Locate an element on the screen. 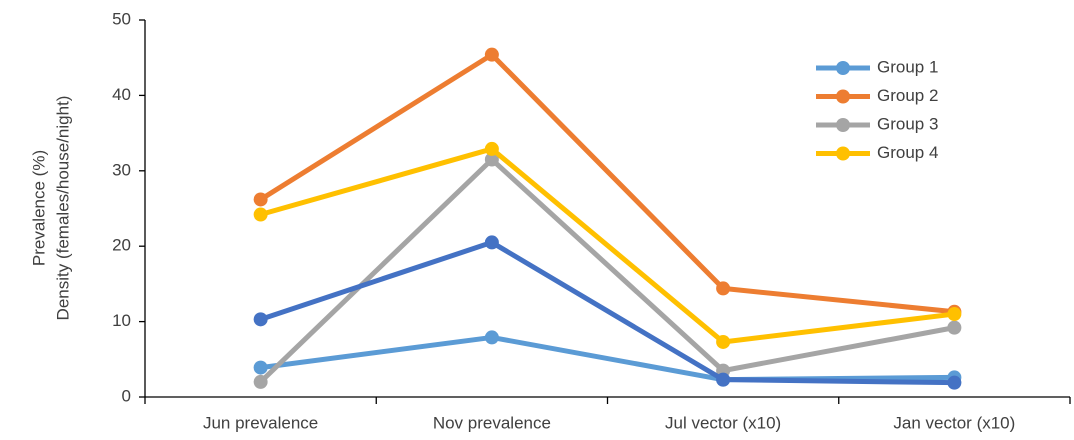 The image size is (1074, 440). y-tick-label: 30 is located at coordinates (121, 169).